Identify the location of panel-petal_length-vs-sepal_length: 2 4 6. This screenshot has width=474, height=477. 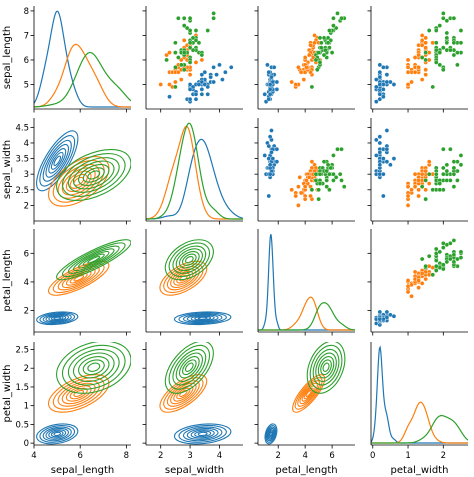
(77, 282).